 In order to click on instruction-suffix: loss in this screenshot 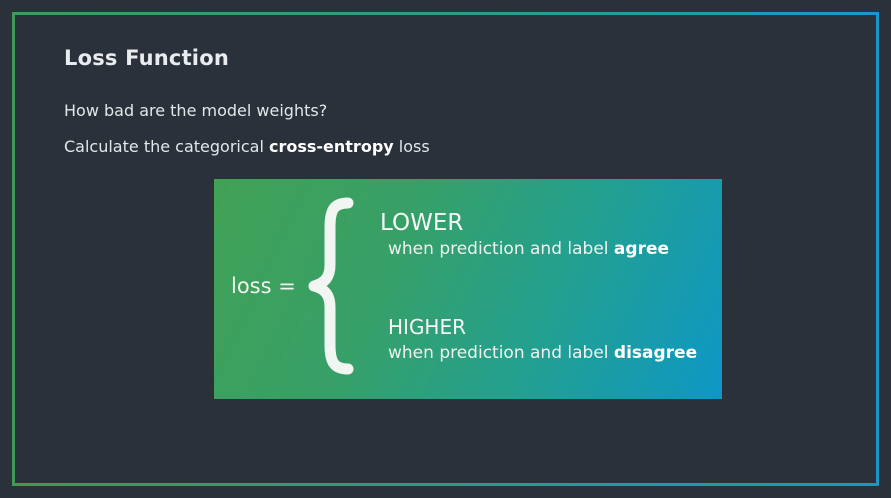, I will do `click(411, 146)`.